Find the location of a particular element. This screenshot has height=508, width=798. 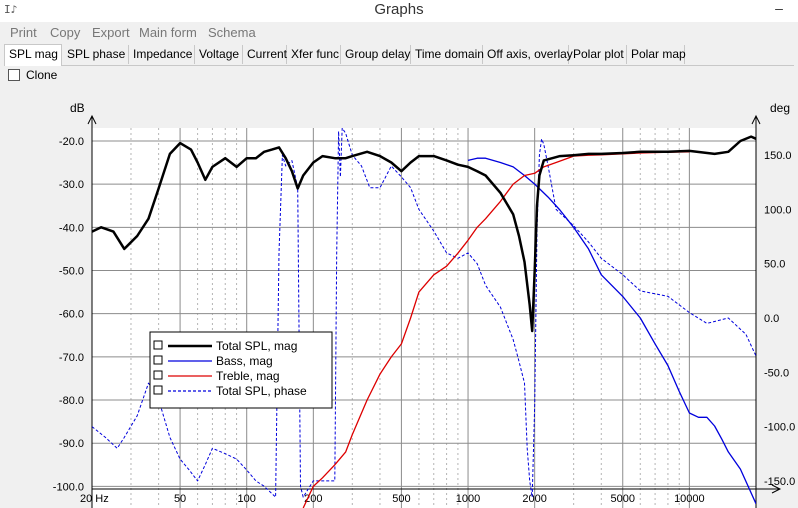

y-tick-label: -90.0 is located at coordinates (71, 444).